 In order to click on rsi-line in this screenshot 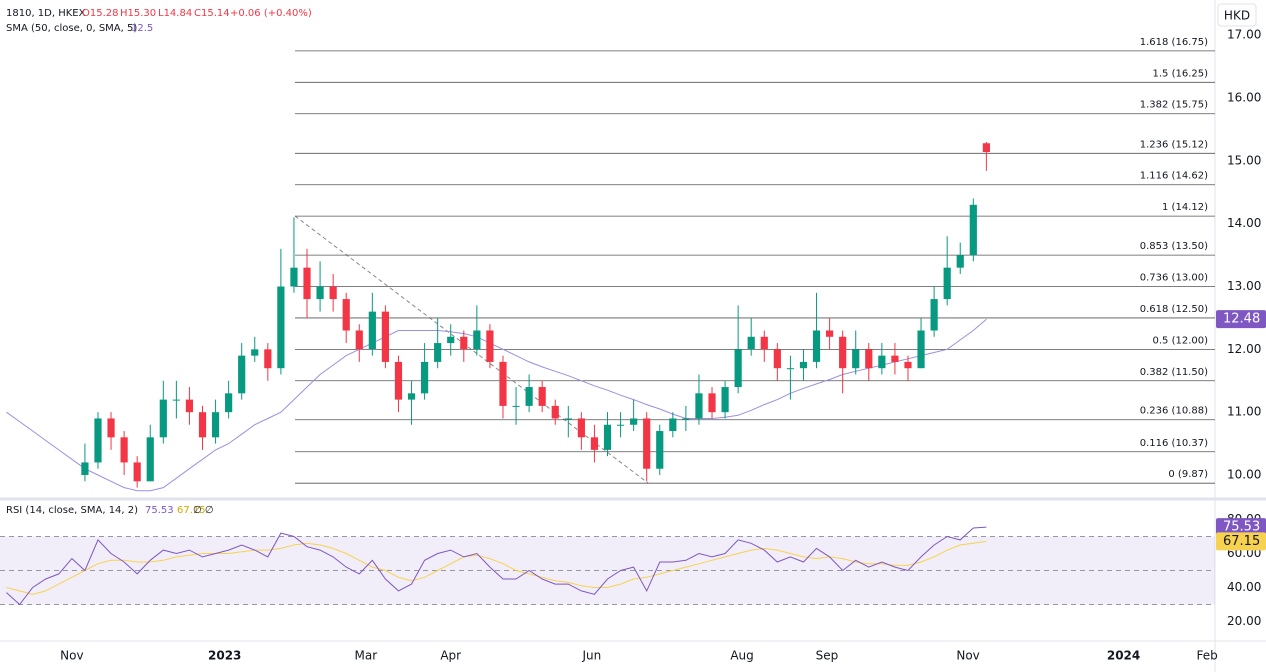, I will do `click(496, 566)`.